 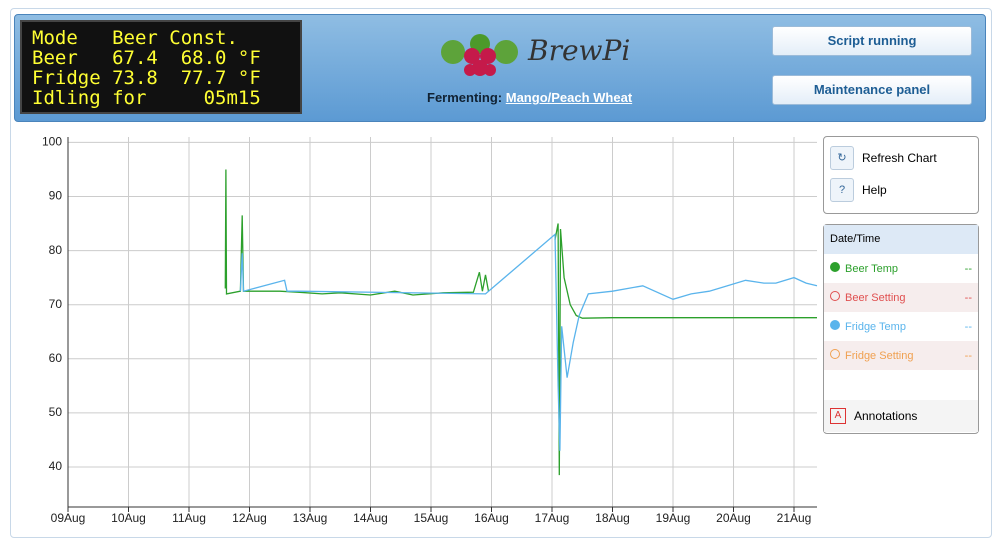 What do you see at coordinates (56, 250) in the screenshot?
I see `y-tick-label: 80` at bounding box center [56, 250].